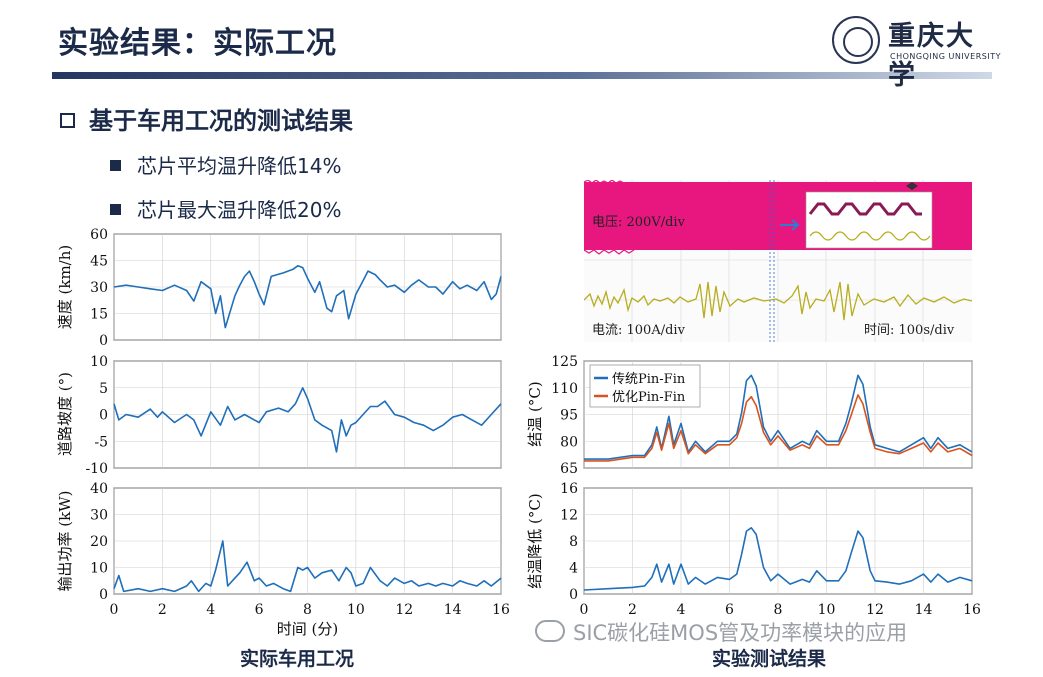  I want to click on section-heading: 基于车用工况的测试结果, so click(206, 118).